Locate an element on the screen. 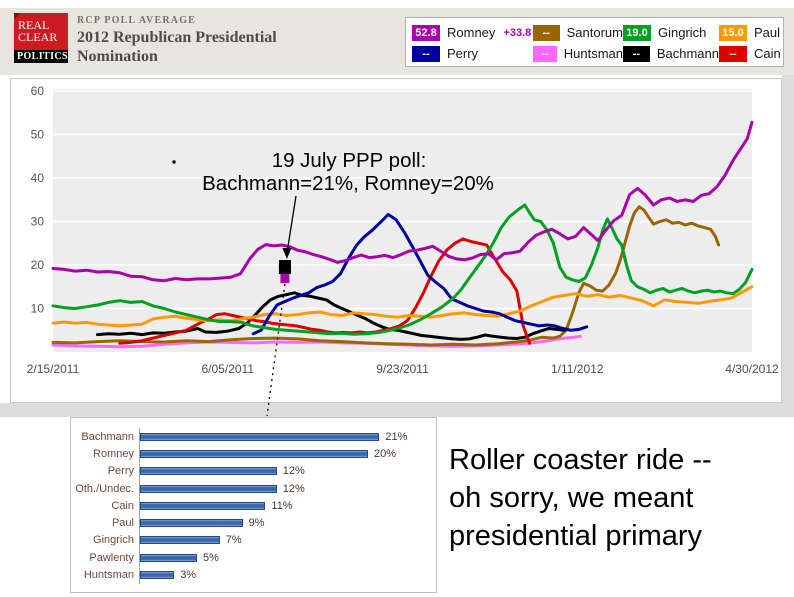 The height and width of the screenshot is (597, 794). bar-category-label: Romney is located at coordinates (113, 453).